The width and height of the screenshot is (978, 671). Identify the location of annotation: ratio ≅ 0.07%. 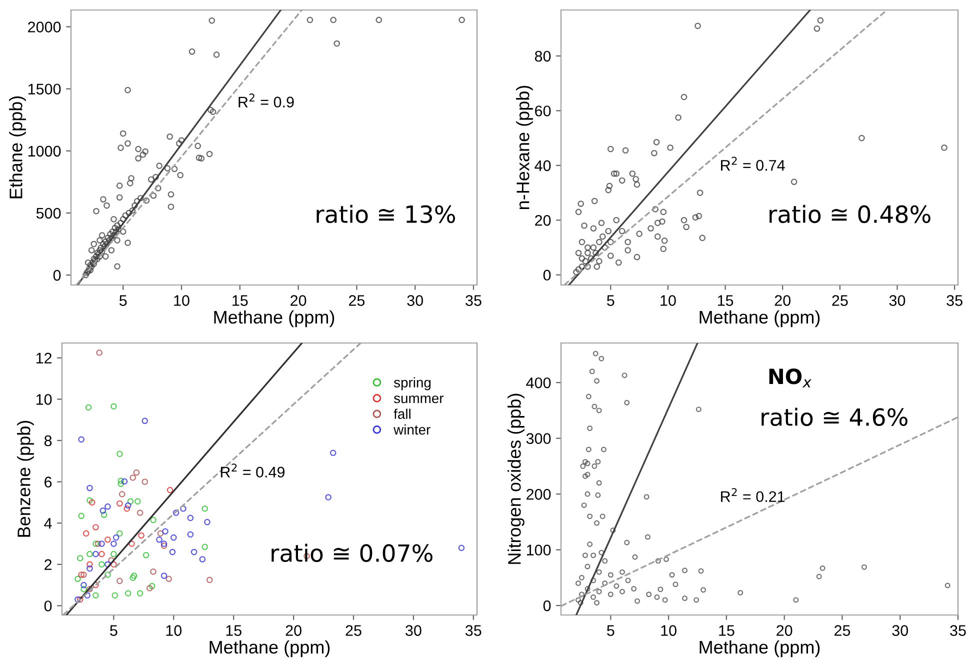
(352, 553).